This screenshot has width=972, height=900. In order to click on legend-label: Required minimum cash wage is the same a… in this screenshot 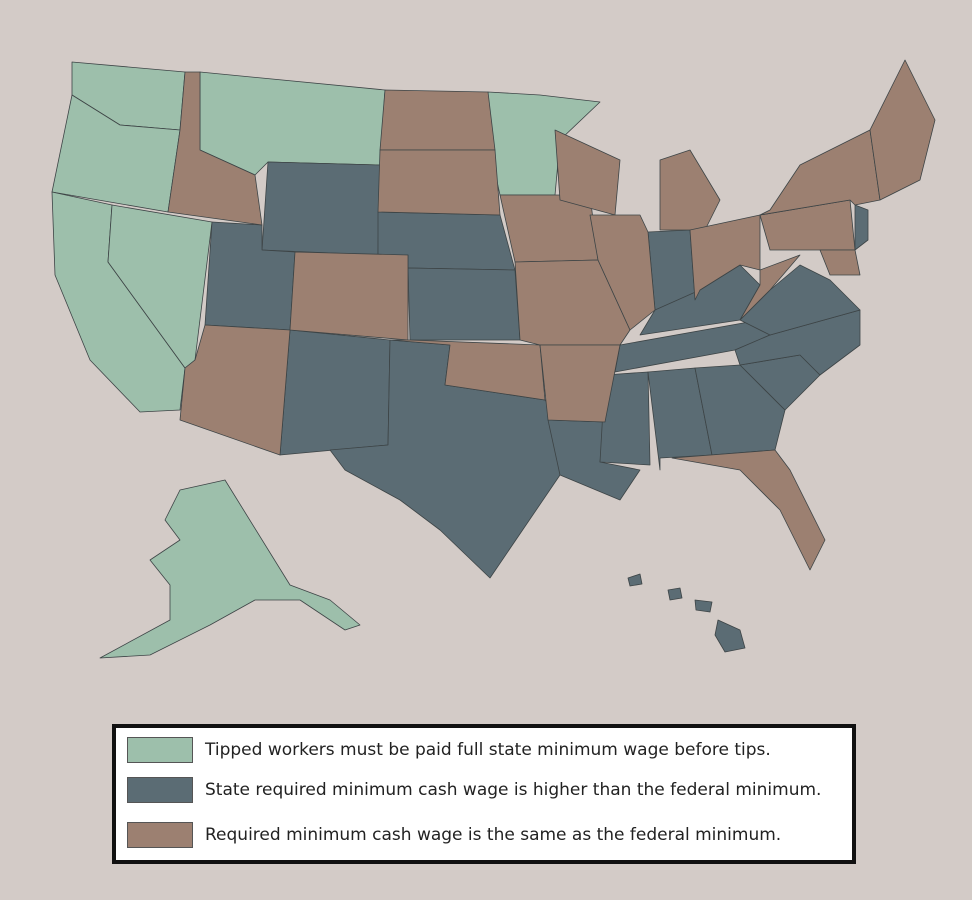, I will do `click(493, 835)`.